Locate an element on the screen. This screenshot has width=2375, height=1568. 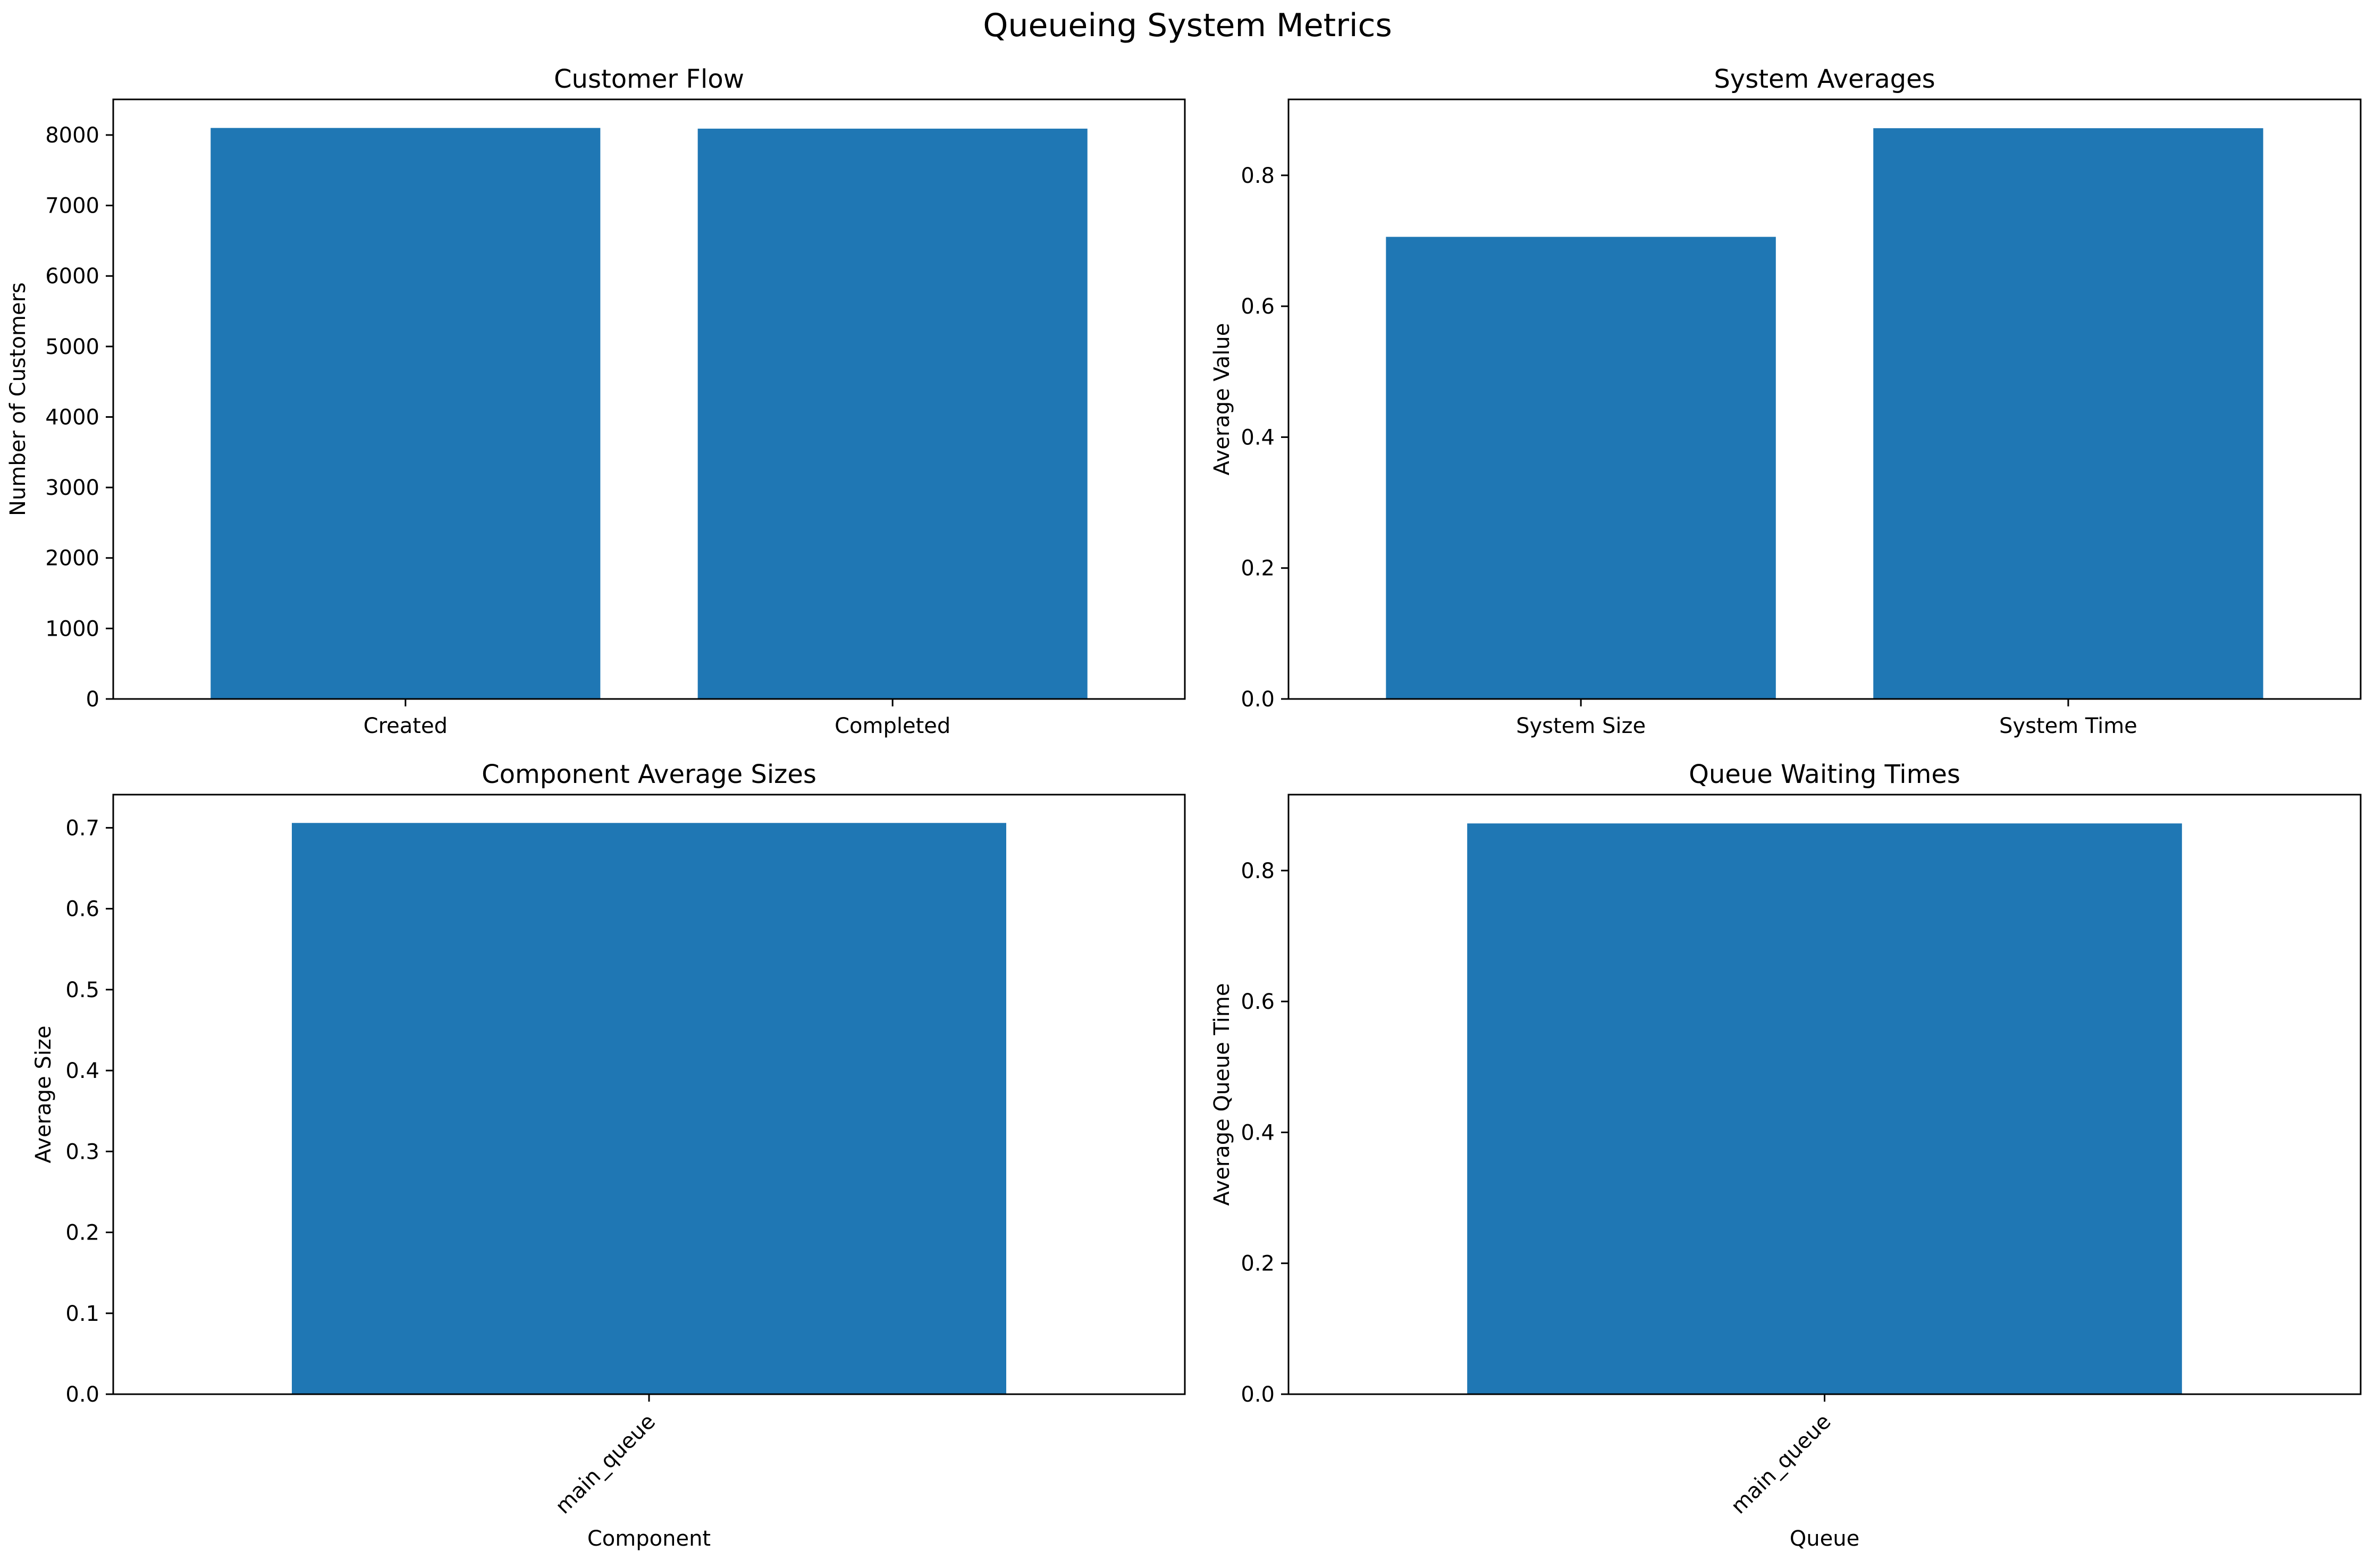
x-tick-label: Created is located at coordinates (406, 726).